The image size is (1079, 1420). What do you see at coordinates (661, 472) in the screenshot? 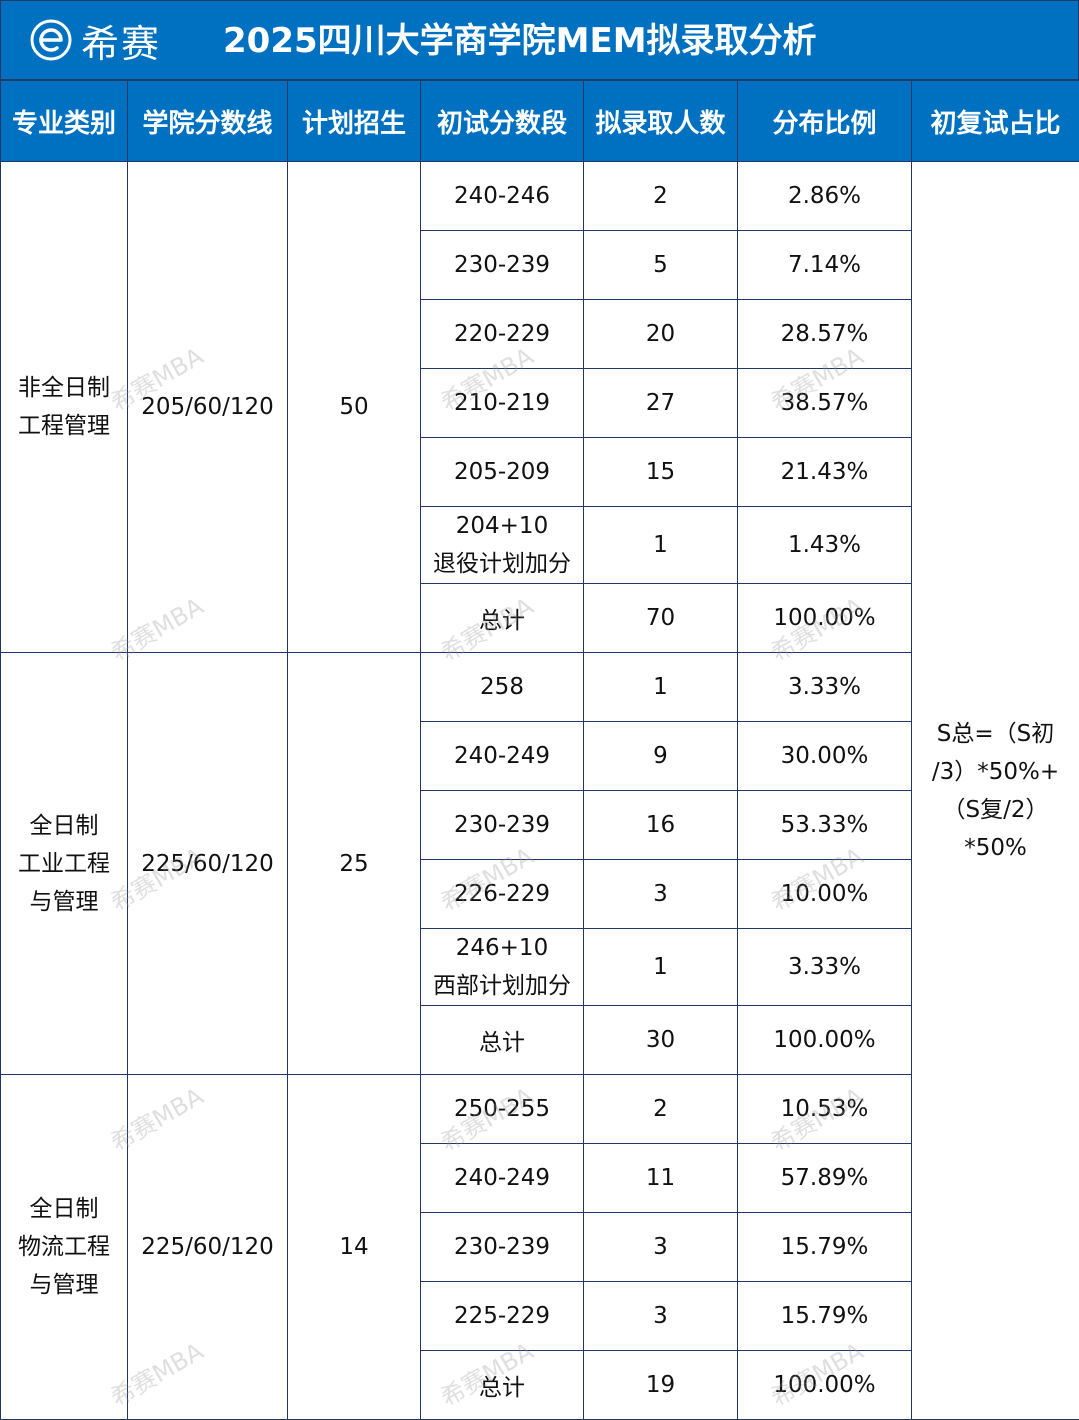
I see `admit-count: 15` at bounding box center [661, 472].